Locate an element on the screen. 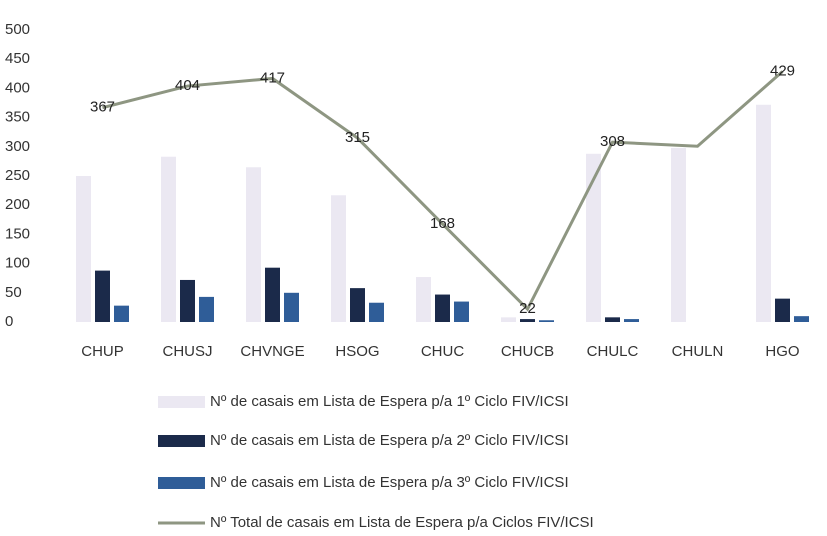 This screenshot has width=827, height=536. y-tick-label: 350 is located at coordinates (17, 117).